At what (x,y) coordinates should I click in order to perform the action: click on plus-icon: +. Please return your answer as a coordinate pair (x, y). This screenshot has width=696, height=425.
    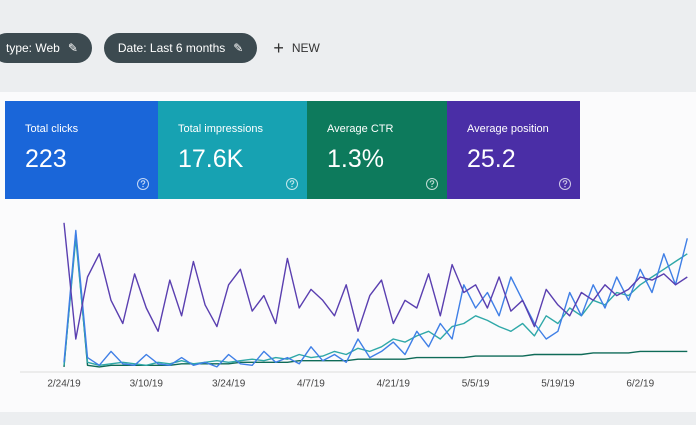
    Looking at the image, I should click on (278, 47).